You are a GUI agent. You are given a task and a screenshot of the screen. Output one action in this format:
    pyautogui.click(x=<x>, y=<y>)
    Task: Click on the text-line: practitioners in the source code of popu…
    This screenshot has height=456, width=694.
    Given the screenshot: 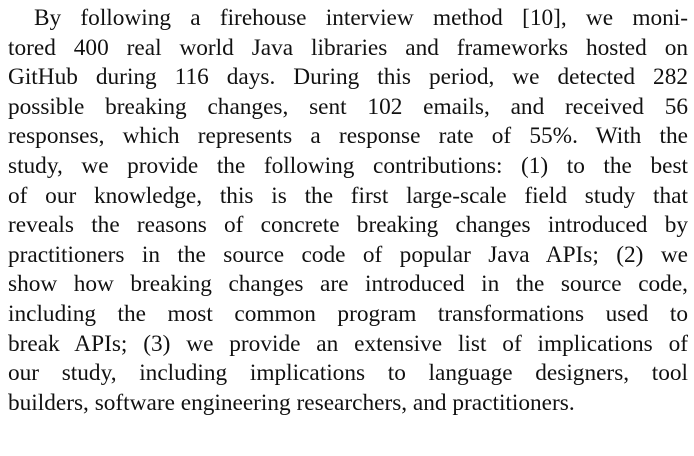 What is the action you would take?
    pyautogui.click(x=348, y=254)
    